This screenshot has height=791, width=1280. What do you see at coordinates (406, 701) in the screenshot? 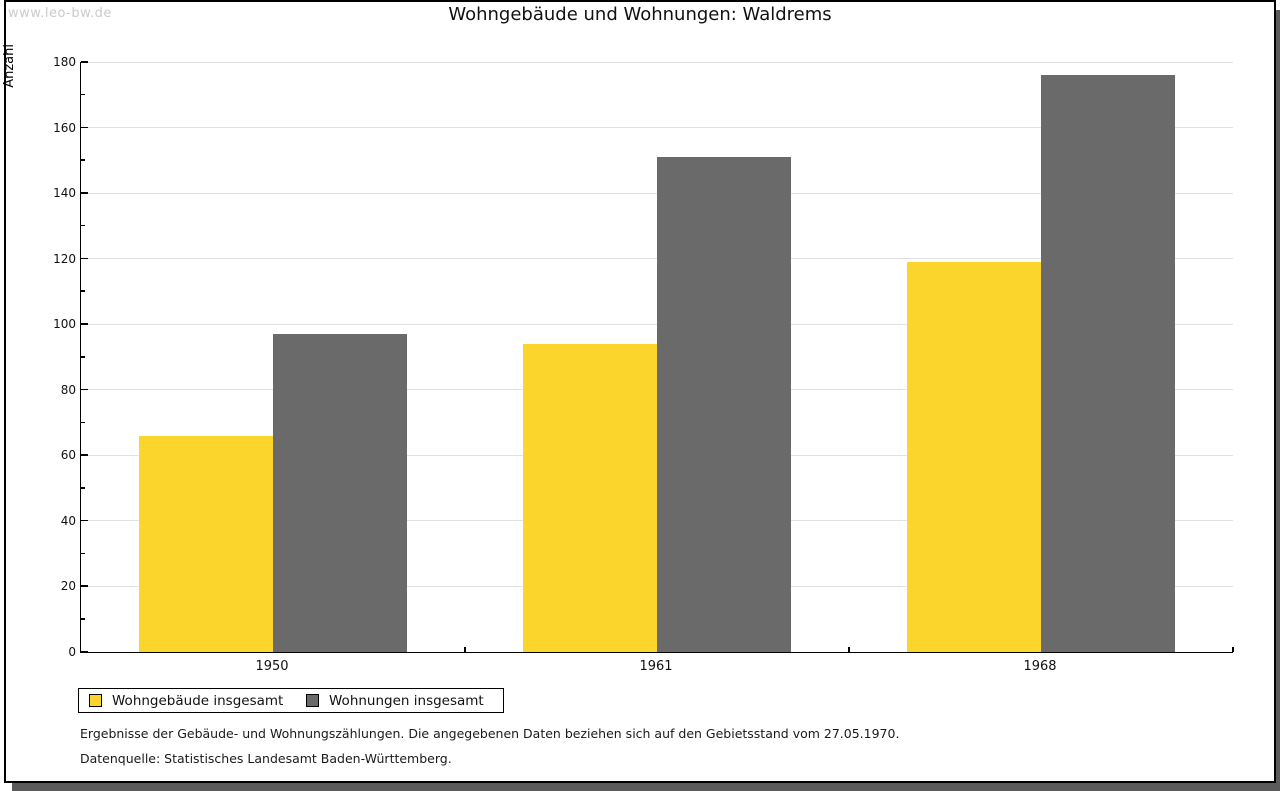
I see `legend-label-wohnungen: Wohnungen insgesamt` at bounding box center [406, 701].